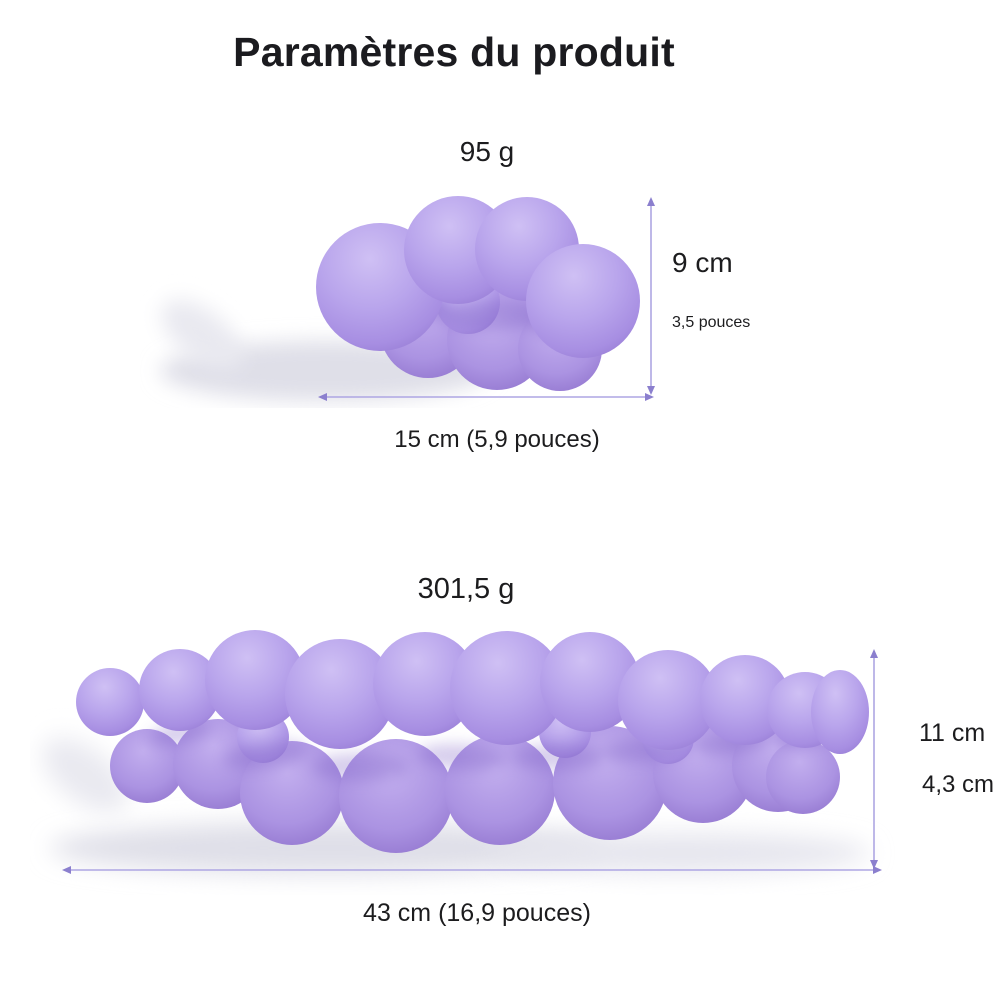  I want to click on small-cloud-image, so click(400, 298).